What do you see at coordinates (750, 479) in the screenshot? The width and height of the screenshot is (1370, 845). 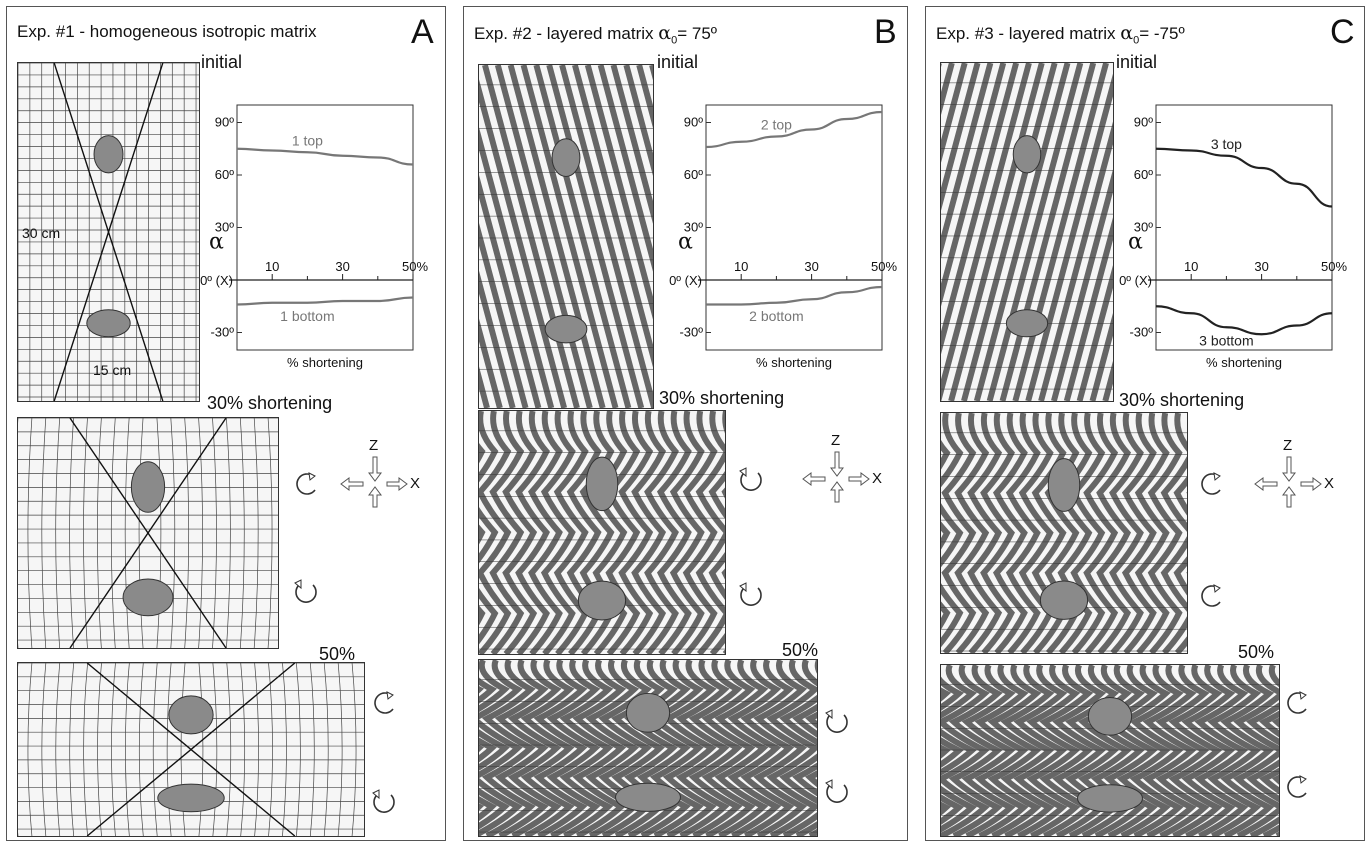 I see `rotation-b-top-icon` at bounding box center [750, 479].